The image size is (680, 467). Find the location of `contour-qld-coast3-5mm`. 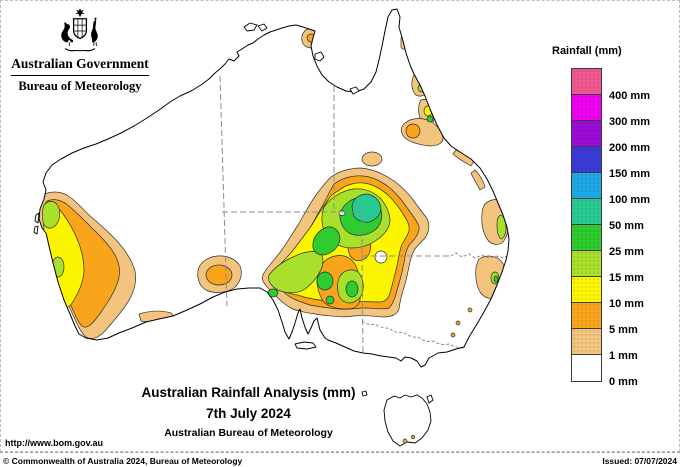

contour-qld-coast3-5mm is located at coordinates (413, 131).